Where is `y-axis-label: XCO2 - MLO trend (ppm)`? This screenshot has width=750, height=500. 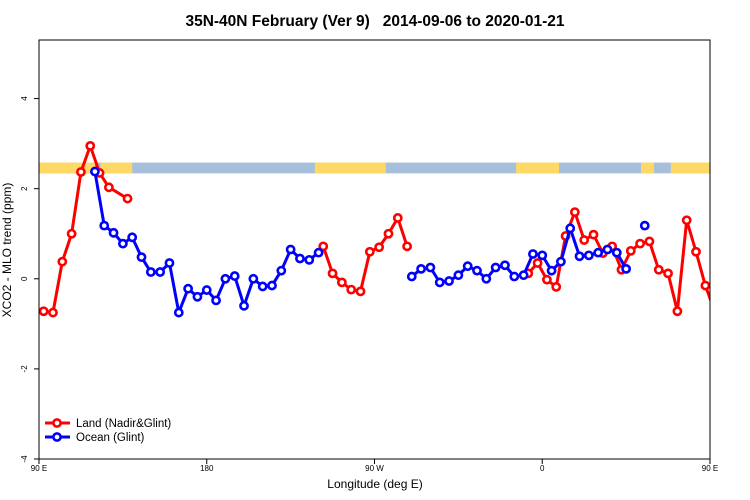
y-axis-label: XCO2 - MLO trend (ppm) is located at coordinates (7, 250).